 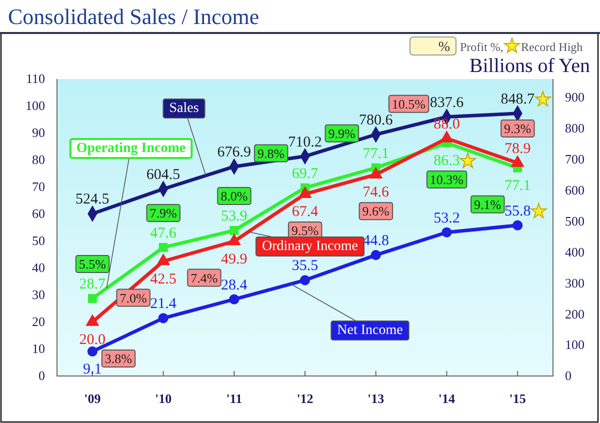 I want to click on data-label: 9.1, so click(x=92, y=369).